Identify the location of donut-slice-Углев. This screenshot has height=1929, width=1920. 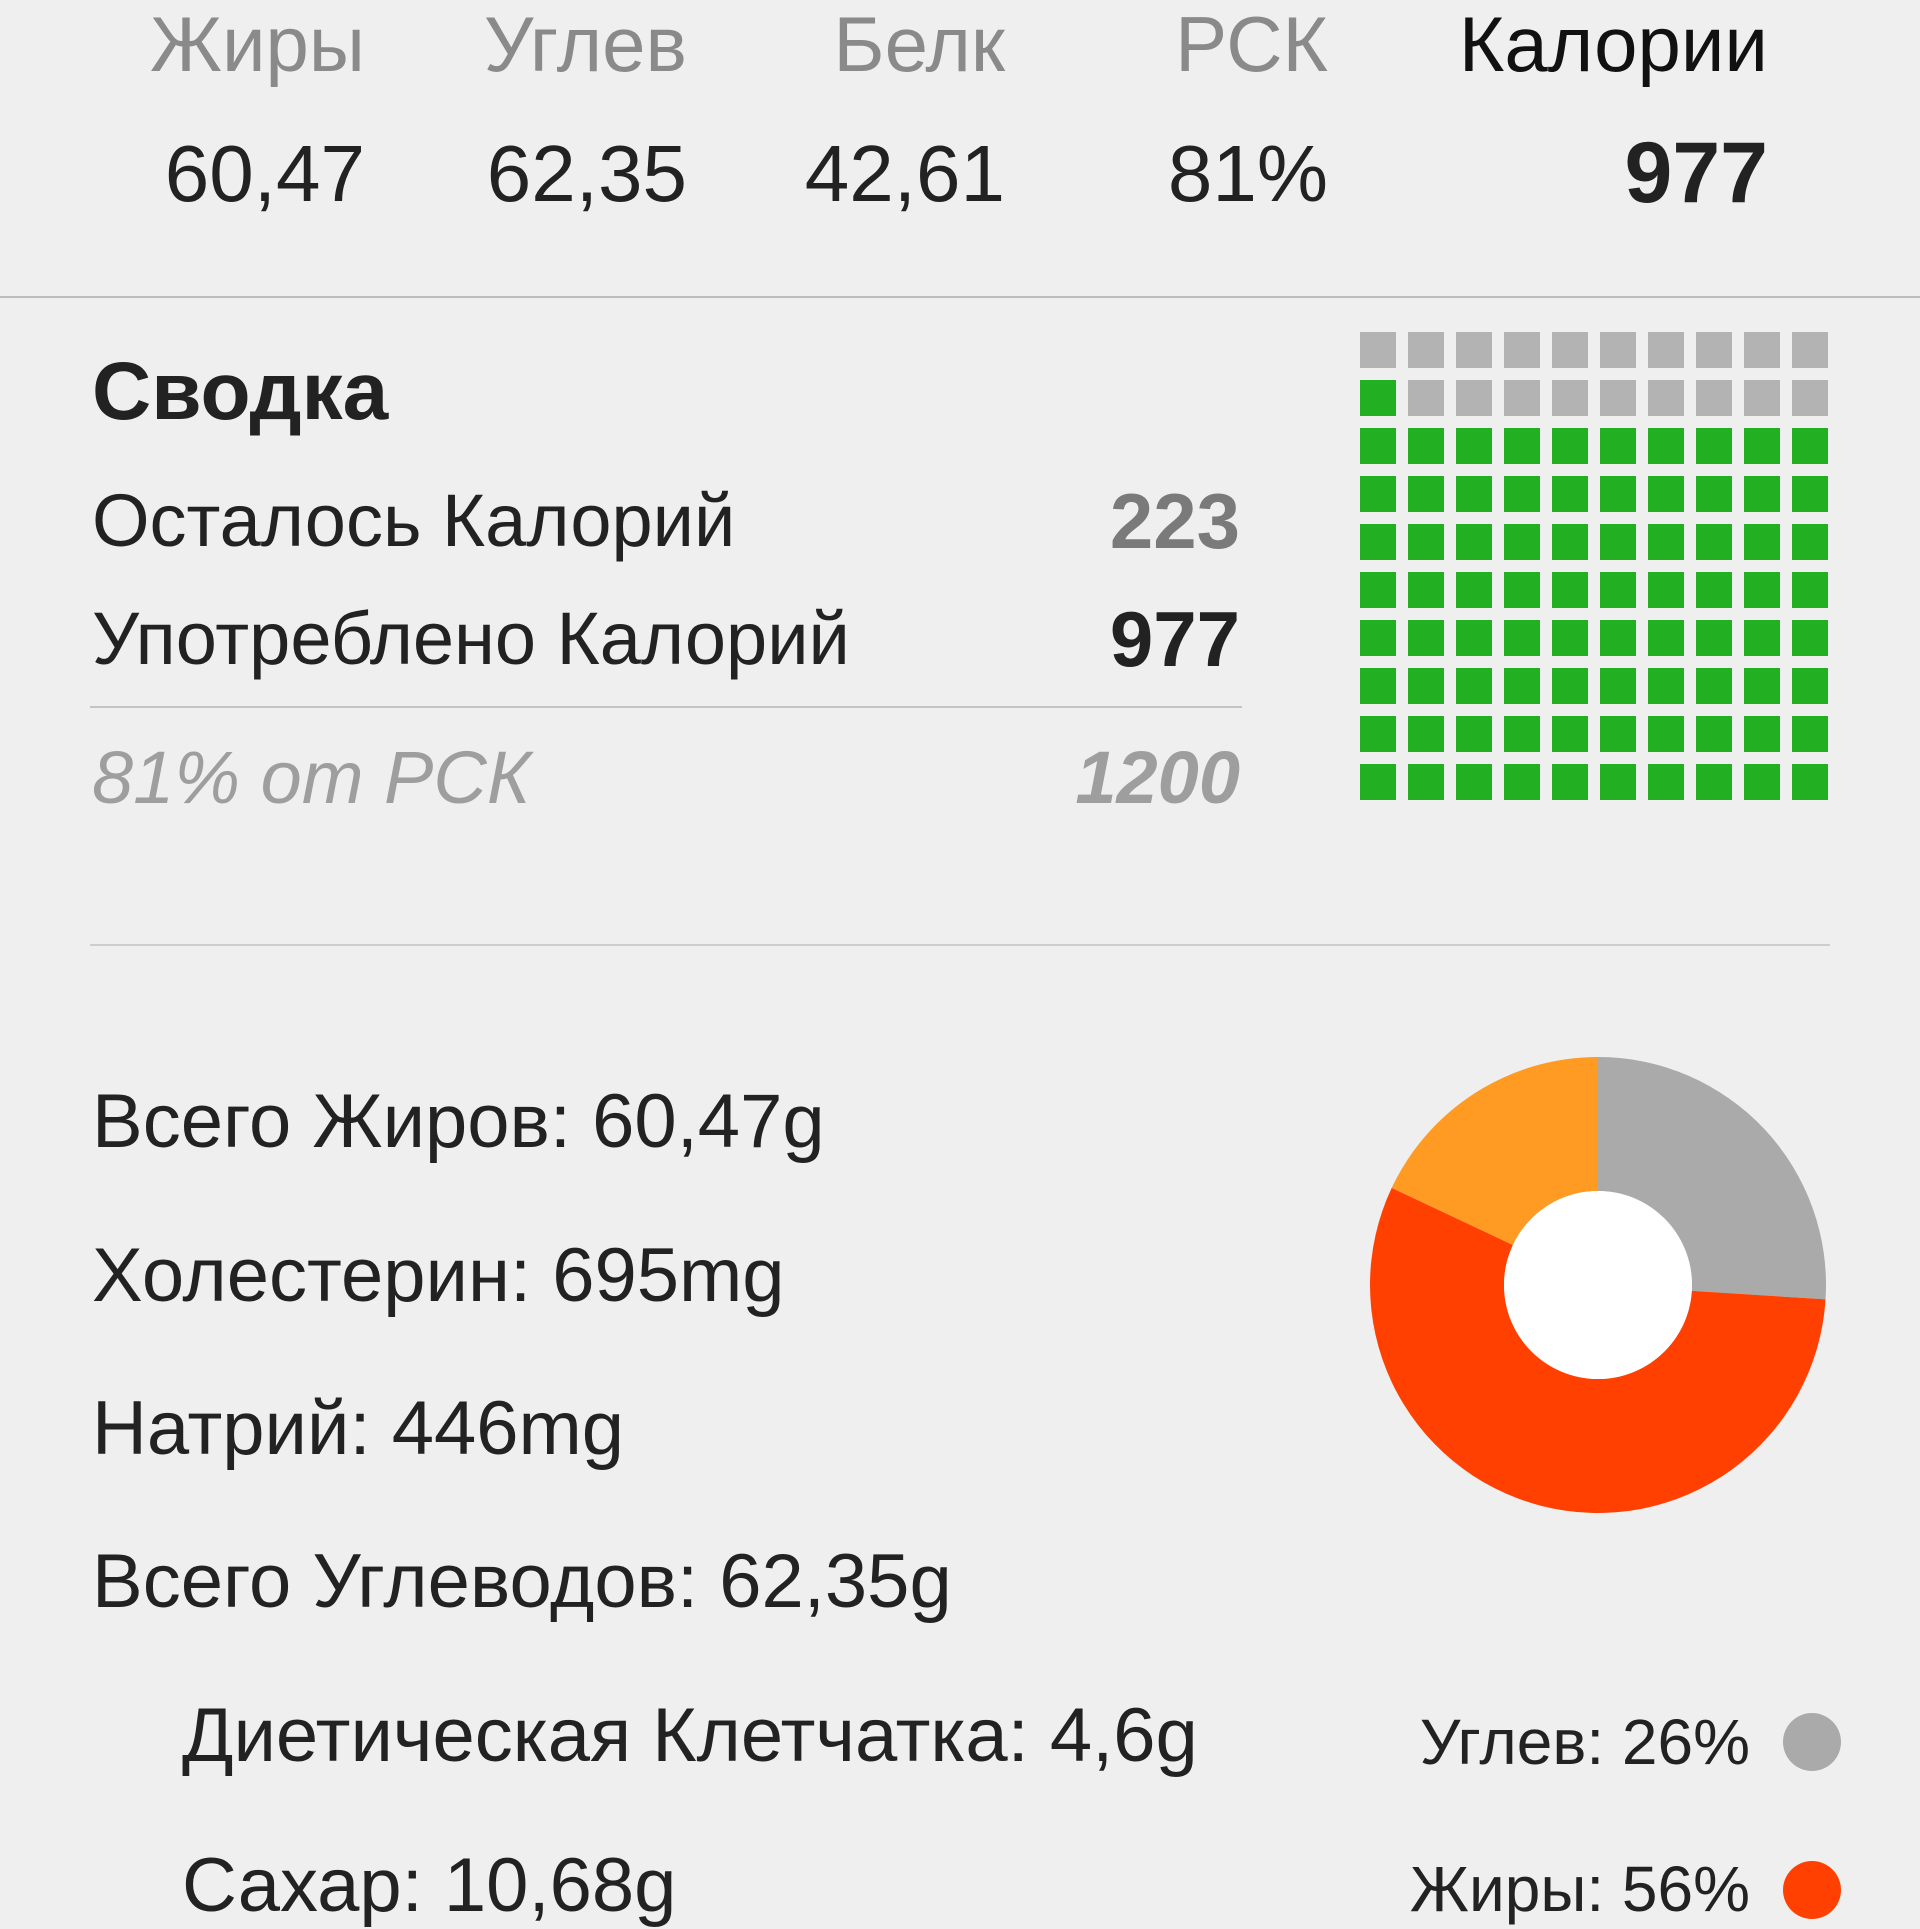
(1712, 1178).